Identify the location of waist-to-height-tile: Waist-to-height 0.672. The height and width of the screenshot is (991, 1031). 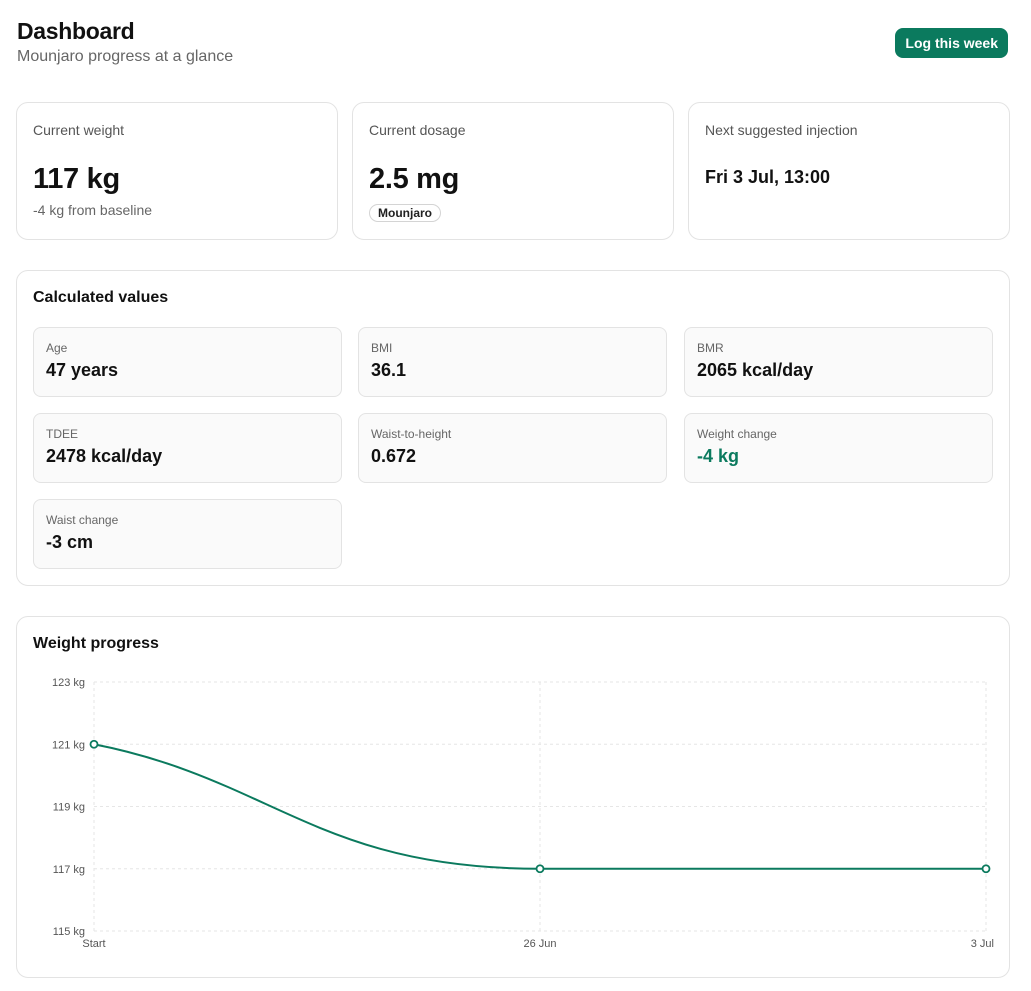
(512, 448).